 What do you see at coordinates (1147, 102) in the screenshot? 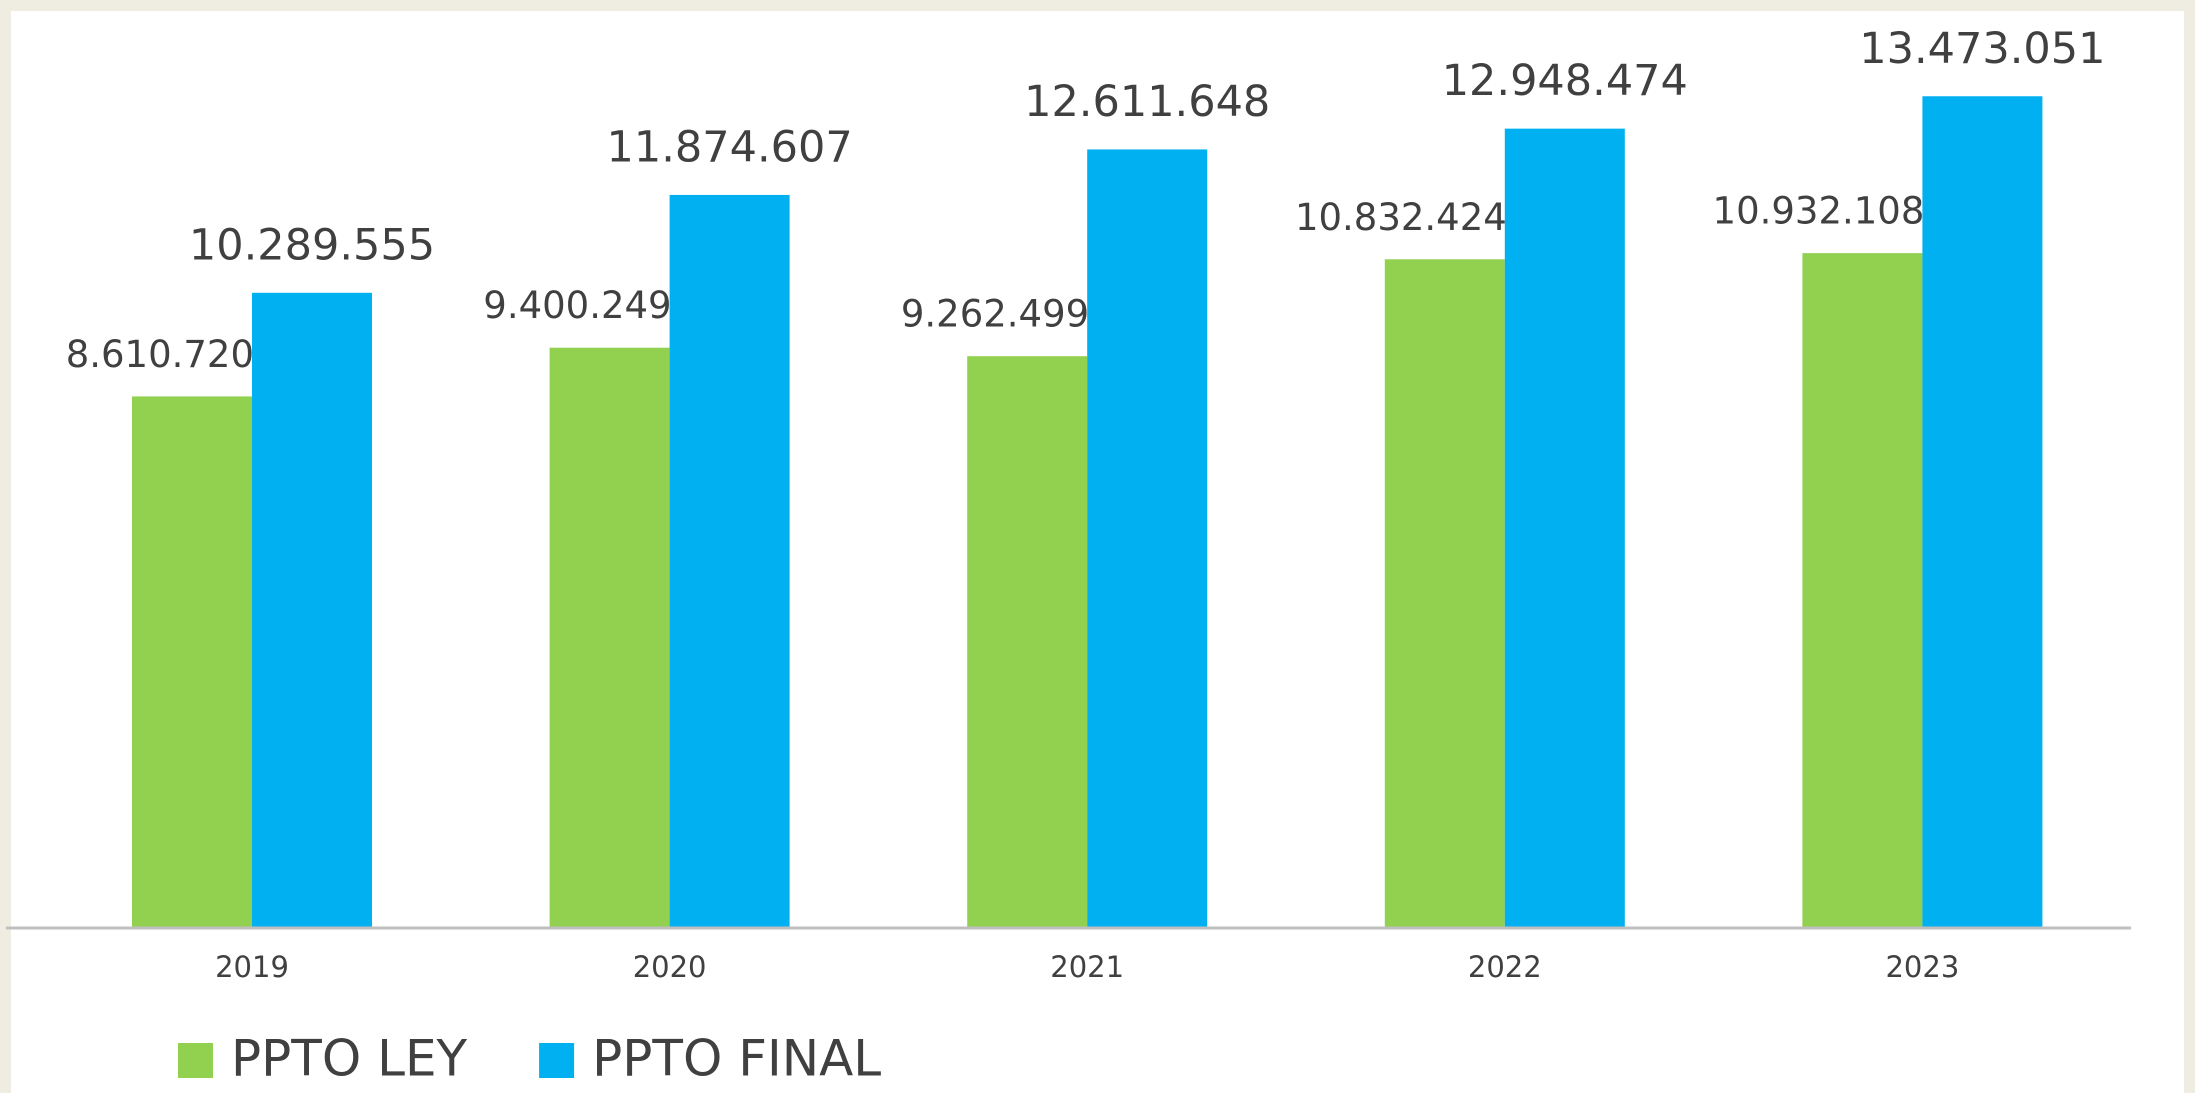
I see `data-label: 12.611.648` at bounding box center [1147, 102].